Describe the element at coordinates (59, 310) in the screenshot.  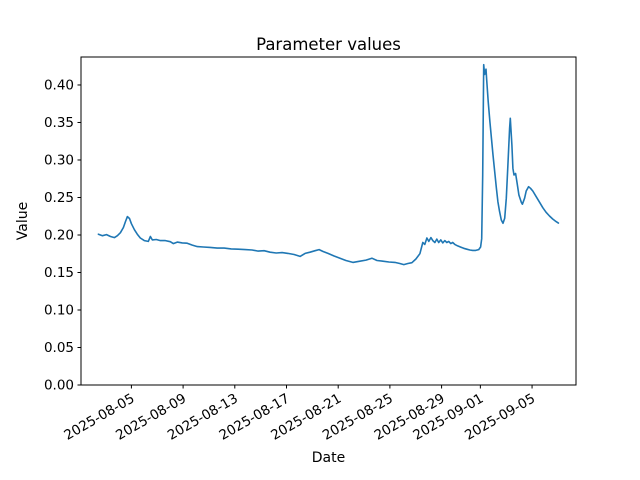
I see `y-tick-label: 0.10` at that location.